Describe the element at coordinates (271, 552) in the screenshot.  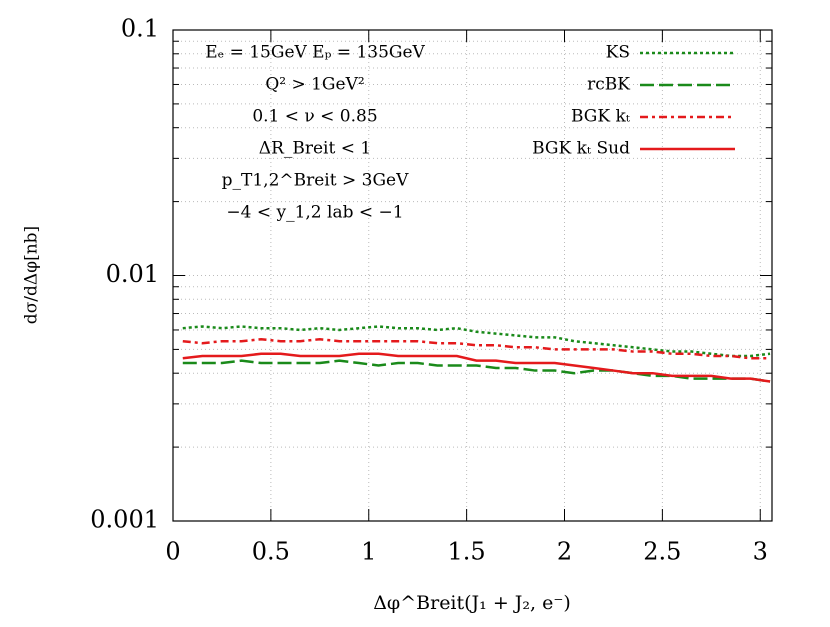
I see `x-tick-label: 0.5` at that location.